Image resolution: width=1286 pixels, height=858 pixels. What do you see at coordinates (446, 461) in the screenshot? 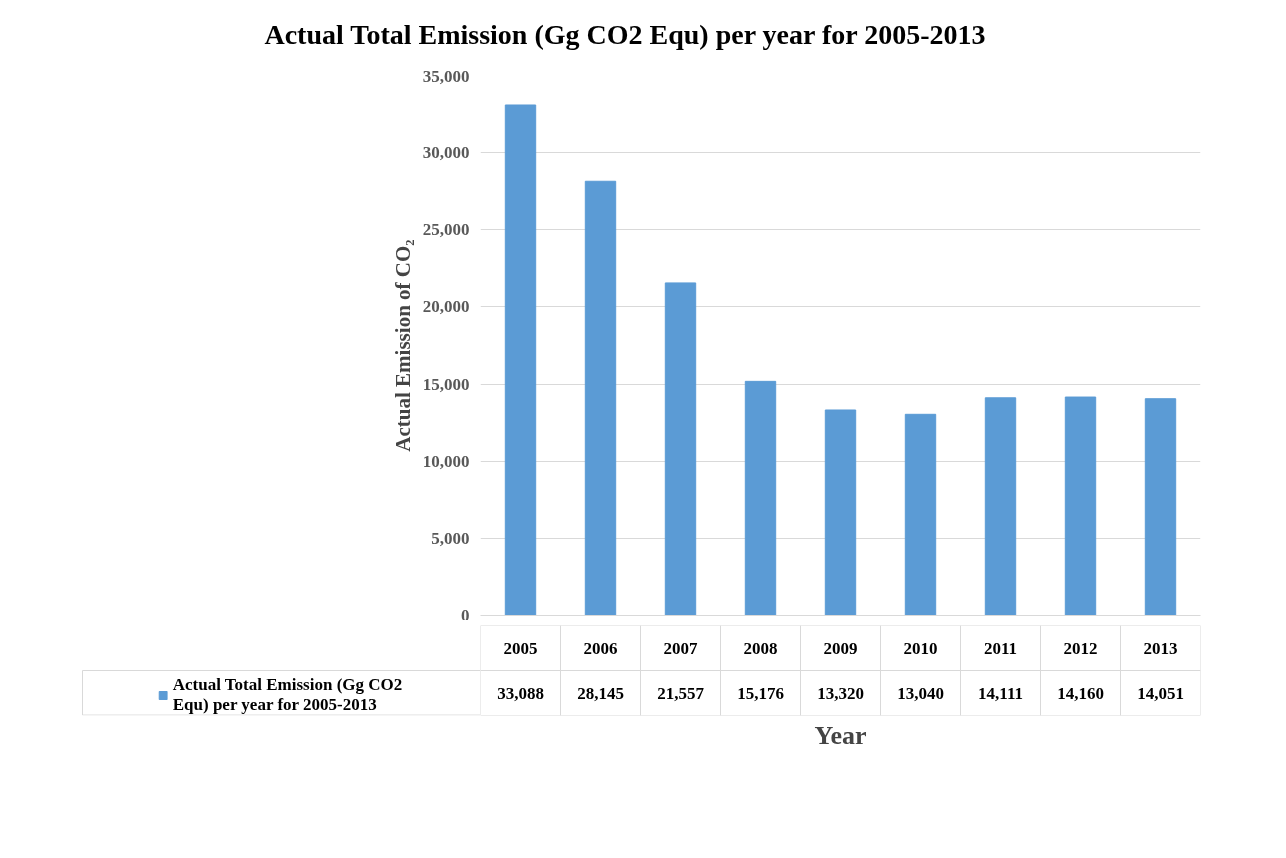
I see `y-tick-label: 10,000` at bounding box center [446, 461].